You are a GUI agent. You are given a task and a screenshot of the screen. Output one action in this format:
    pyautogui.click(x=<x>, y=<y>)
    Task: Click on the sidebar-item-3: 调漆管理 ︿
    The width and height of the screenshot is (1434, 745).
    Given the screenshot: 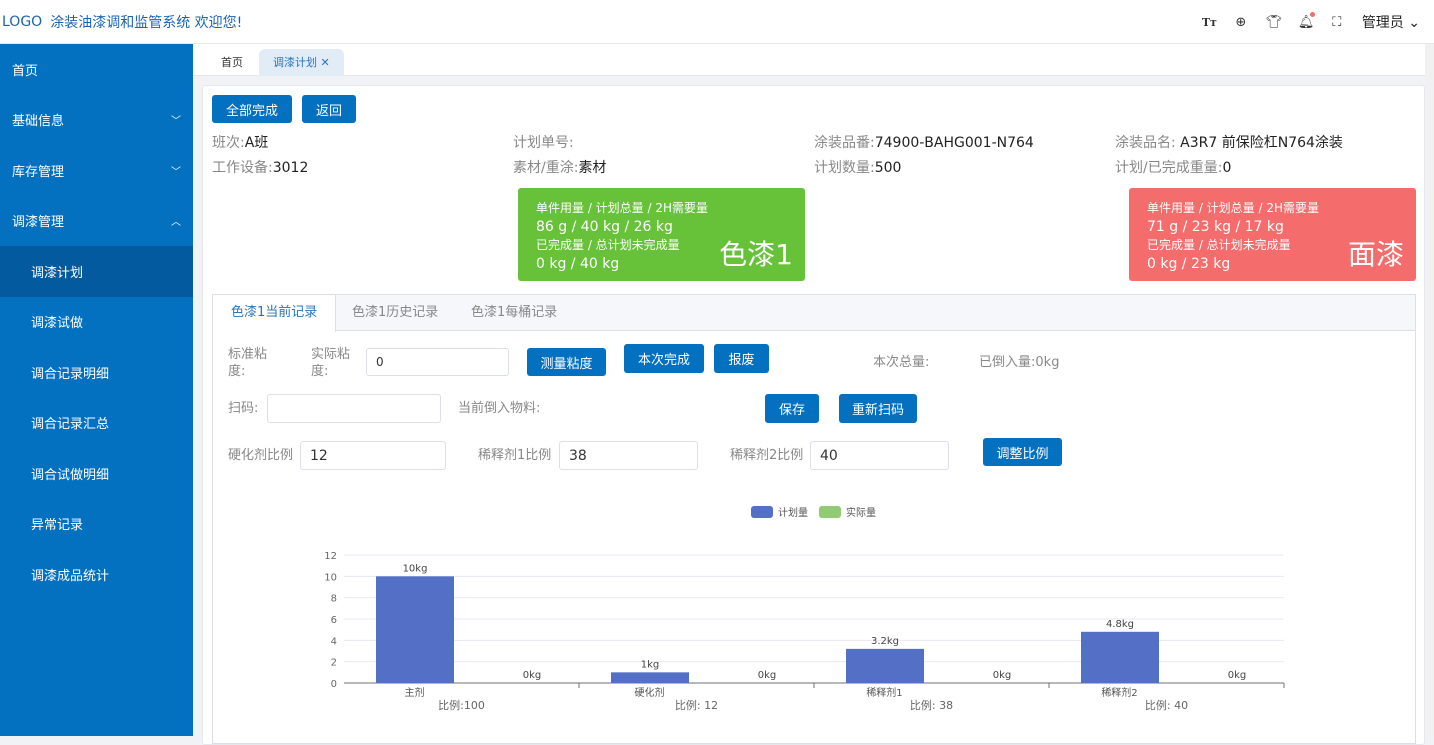 What is the action you would take?
    pyautogui.click(x=96, y=223)
    